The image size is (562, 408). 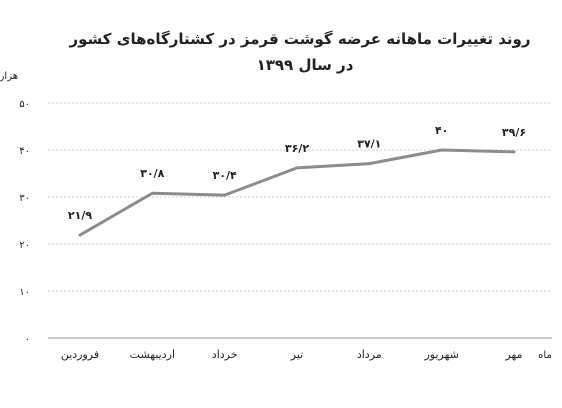 I want to click on y-tick-label: ۴۰, so click(x=24, y=151).